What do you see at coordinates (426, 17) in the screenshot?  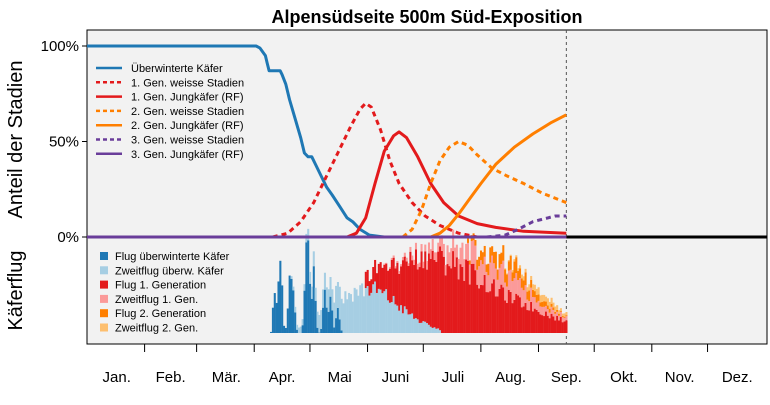 I see `chart-title: Alpensüdseite 500m Süd-Exposition` at bounding box center [426, 17].